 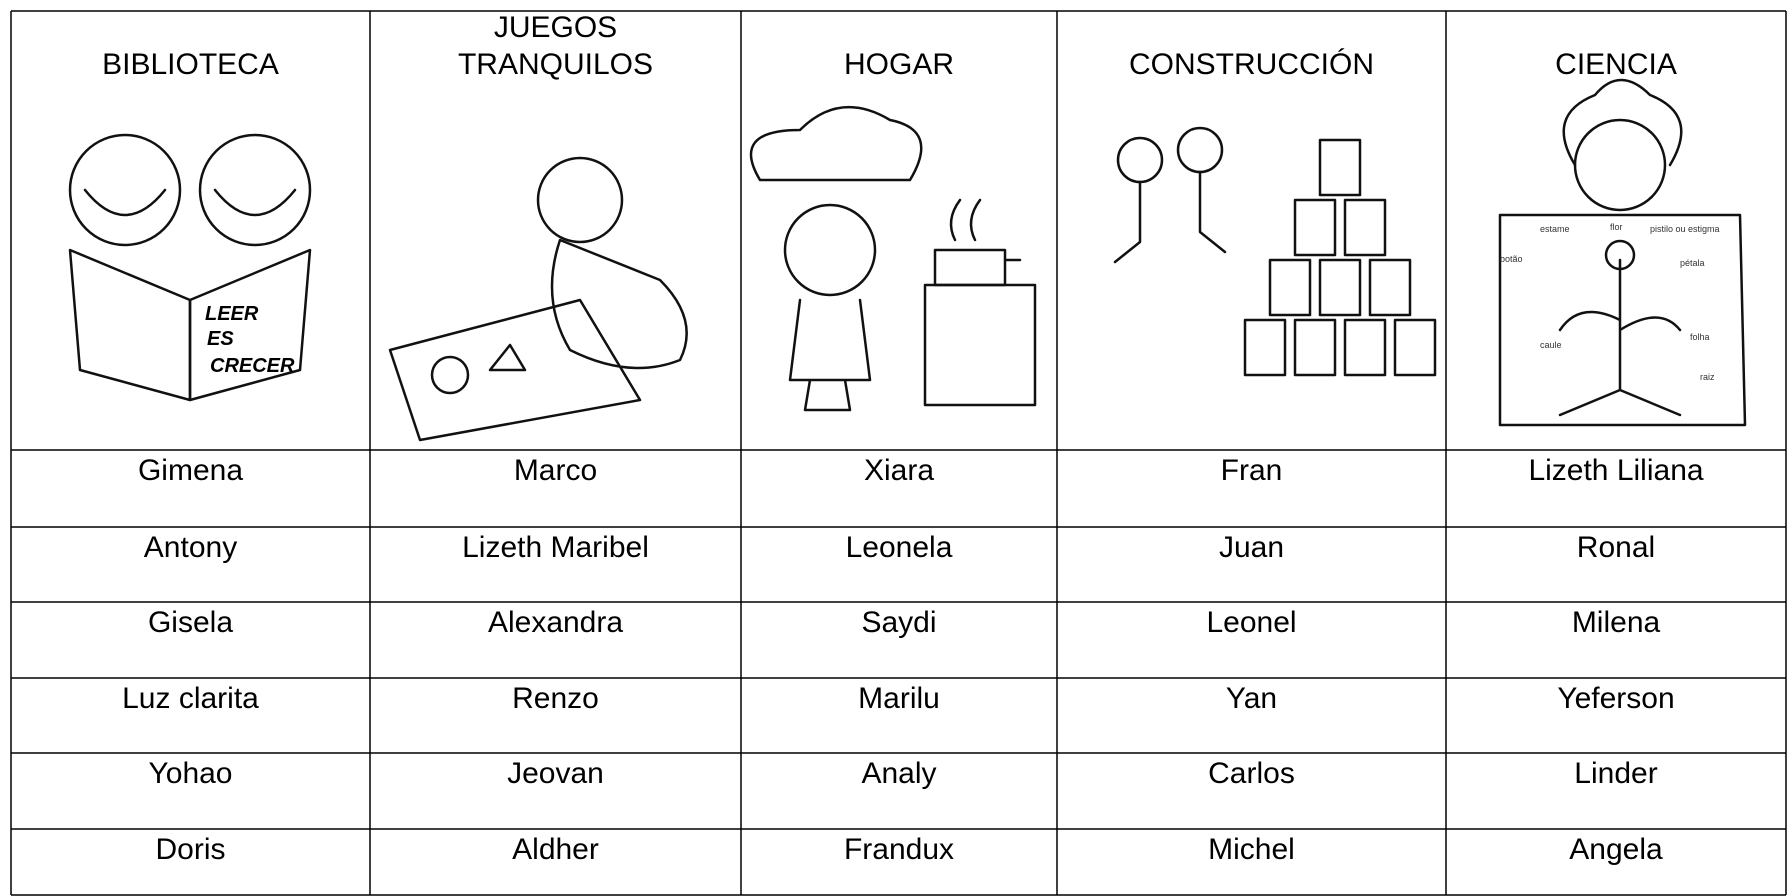 I want to click on header-cell: BIBLIOTECA, so click(x=190, y=64).